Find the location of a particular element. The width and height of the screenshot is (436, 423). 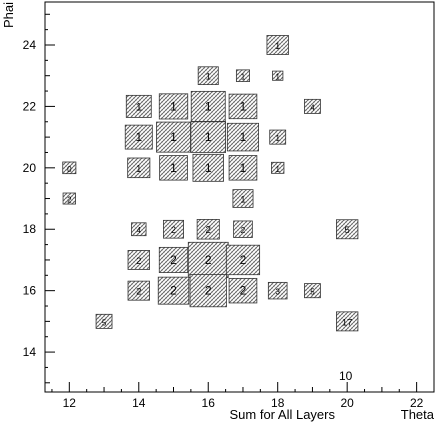

y-tick-label: 18 is located at coordinates (30, 229).